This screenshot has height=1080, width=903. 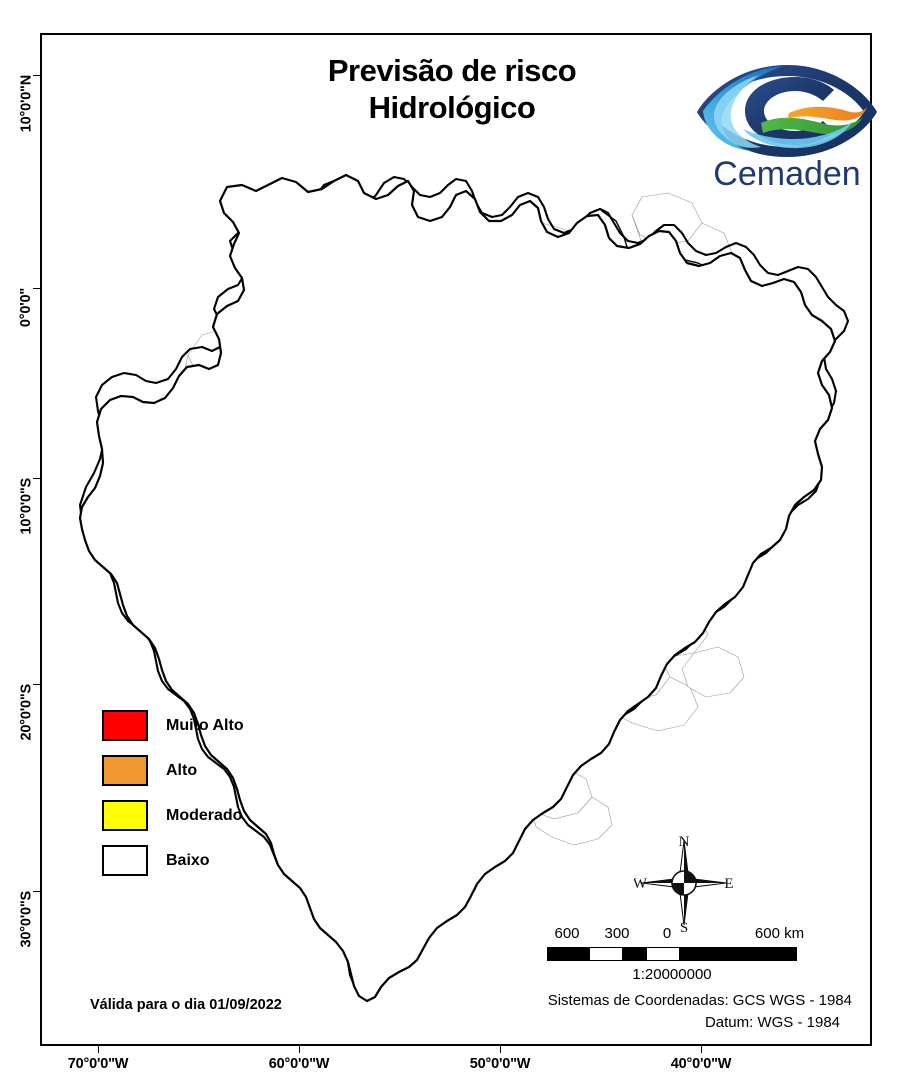 What do you see at coordinates (37, 684) in the screenshot?
I see `lat-tick-20s` at bounding box center [37, 684].